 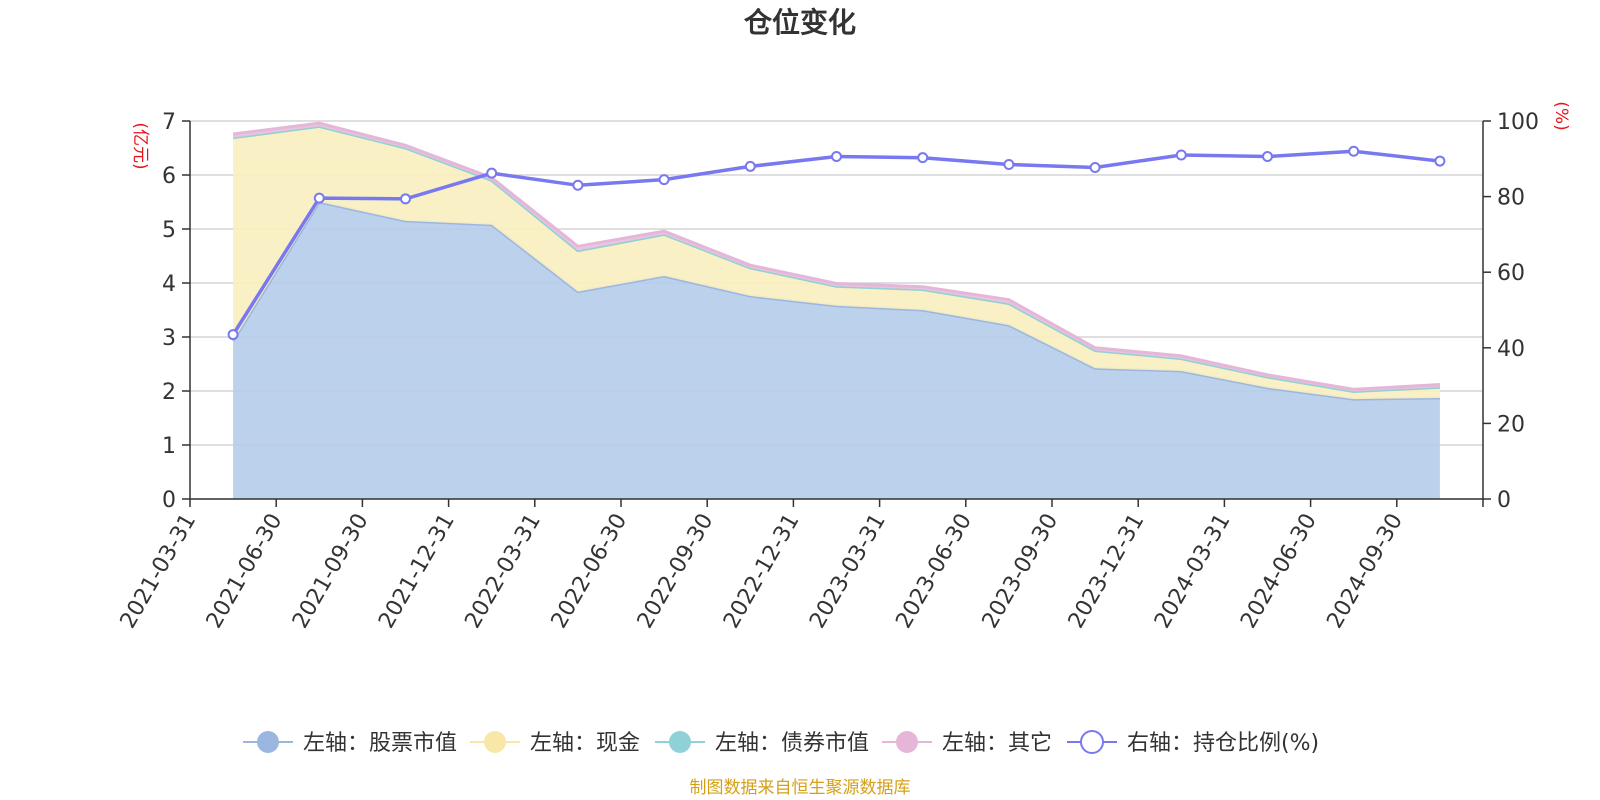 I want to click on left-axis-unit: (亿元), so click(x=140, y=145).